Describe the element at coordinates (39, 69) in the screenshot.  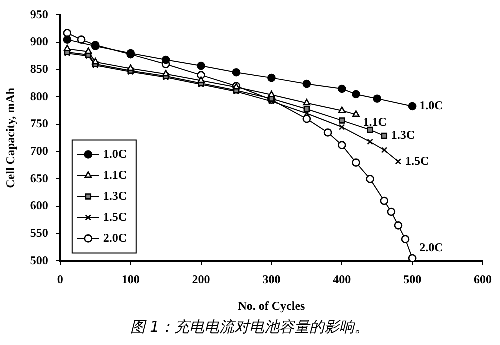
I see `y-tick-label: 850` at that location.